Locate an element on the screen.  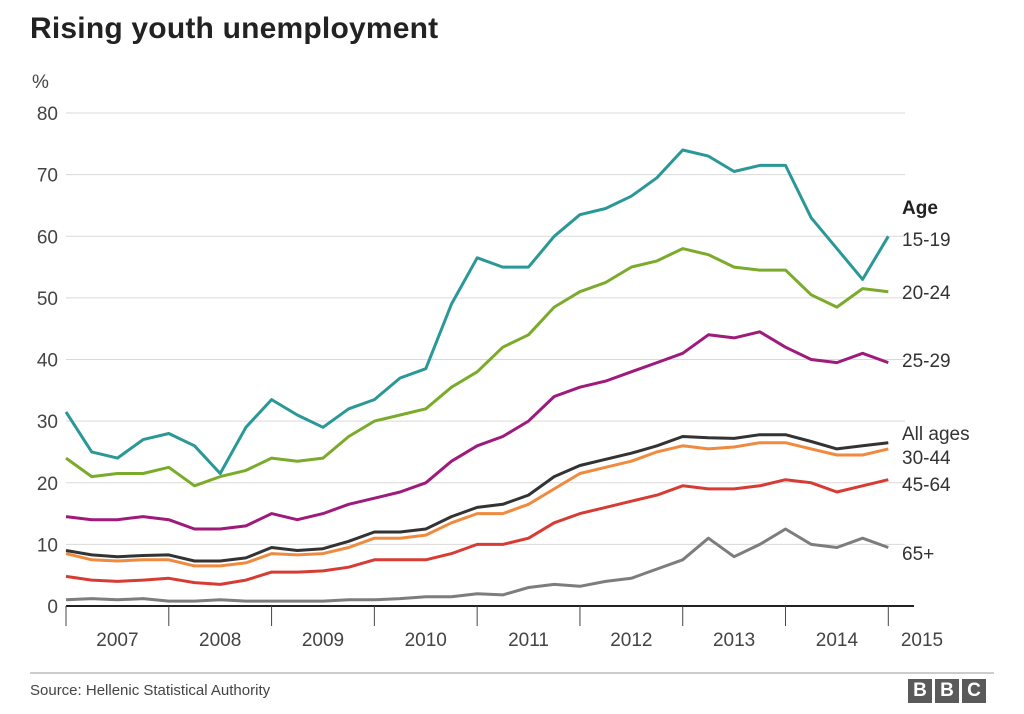
bbc-logo: B B C is located at coordinates (947, 691).